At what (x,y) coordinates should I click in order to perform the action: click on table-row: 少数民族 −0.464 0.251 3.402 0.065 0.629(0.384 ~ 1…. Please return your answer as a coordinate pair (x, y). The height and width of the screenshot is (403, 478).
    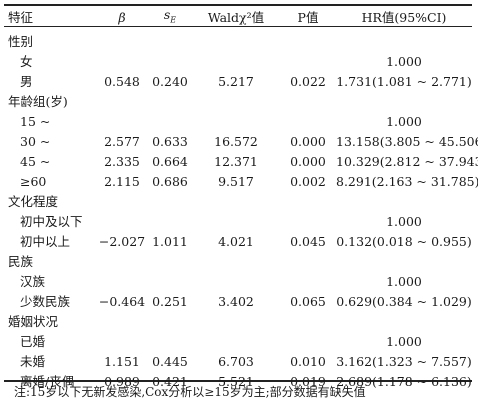
    Looking at the image, I should click on (238, 302).